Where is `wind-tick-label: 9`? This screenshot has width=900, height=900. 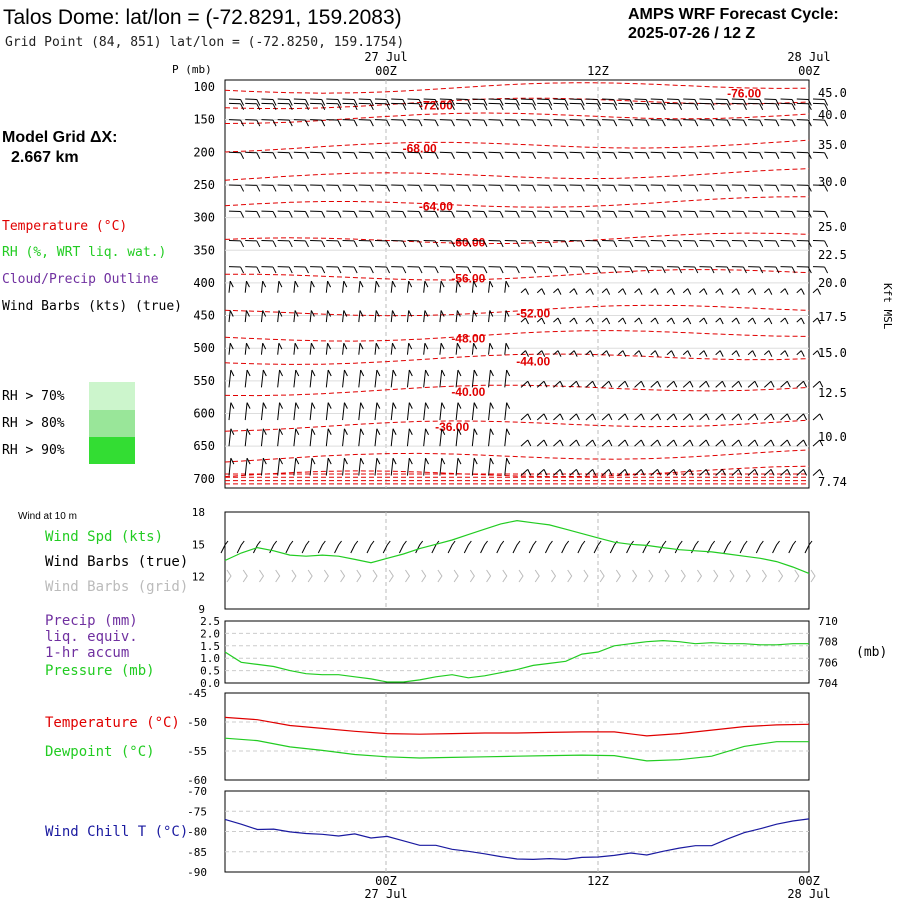
wind-tick-label: 9 is located at coordinates (201, 609).